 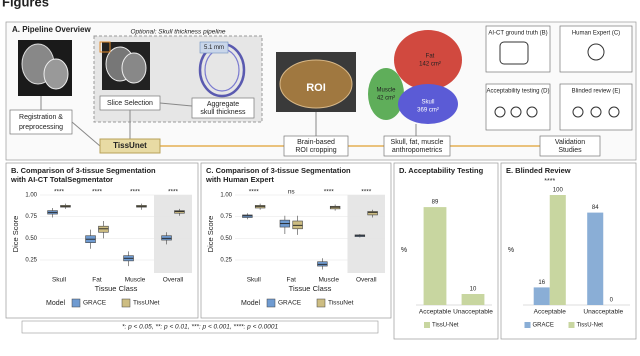 What do you see at coordinates (570, 142) in the screenshot?
I see `step-label: Validation` at bounding box center [570, 142].